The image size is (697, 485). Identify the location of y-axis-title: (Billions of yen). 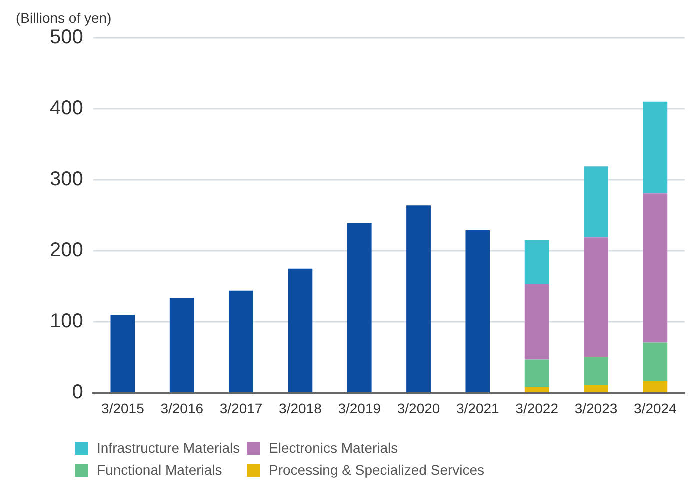
(64, 18).